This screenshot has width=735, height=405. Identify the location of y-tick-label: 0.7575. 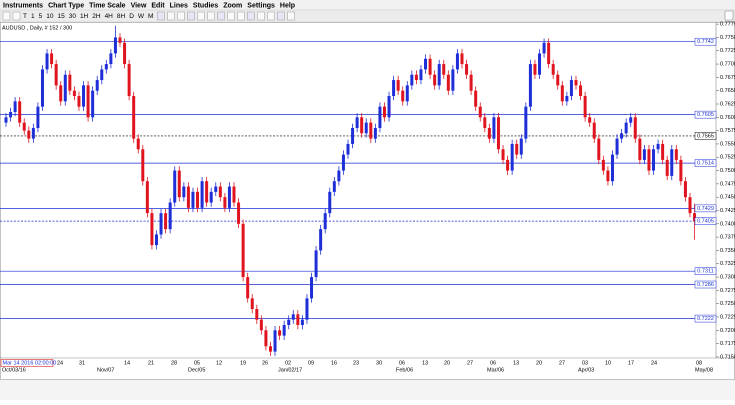
(727, 131).